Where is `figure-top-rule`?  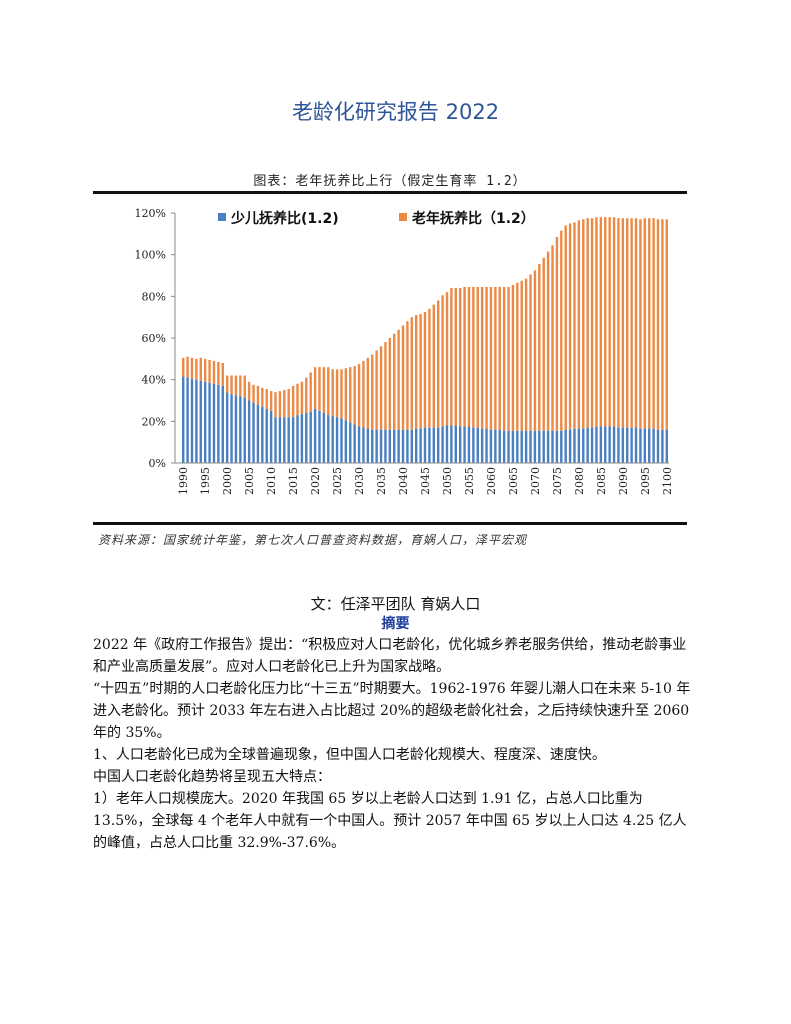 figure-top-rule is located at coordinates (390, 192).